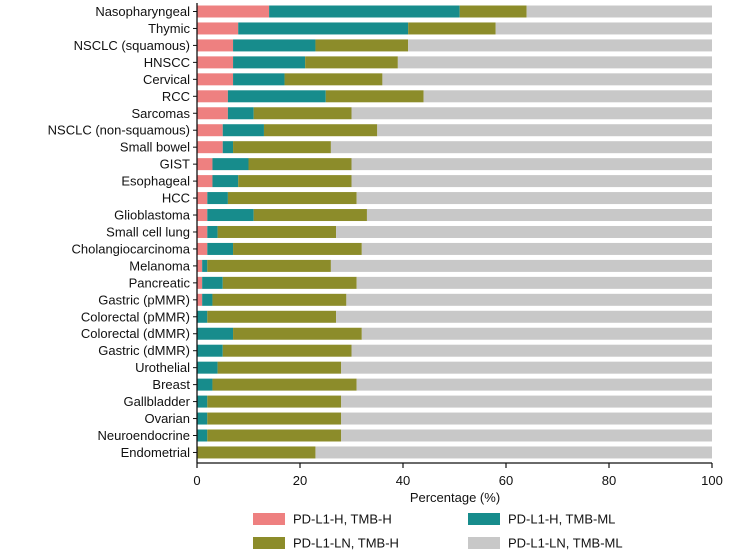 This screenshot has height=559, width=729. Describe the element at coordinates (160, 282) in the screenshot. I see `category-label-pancreatic: Pancreatic` at that location.